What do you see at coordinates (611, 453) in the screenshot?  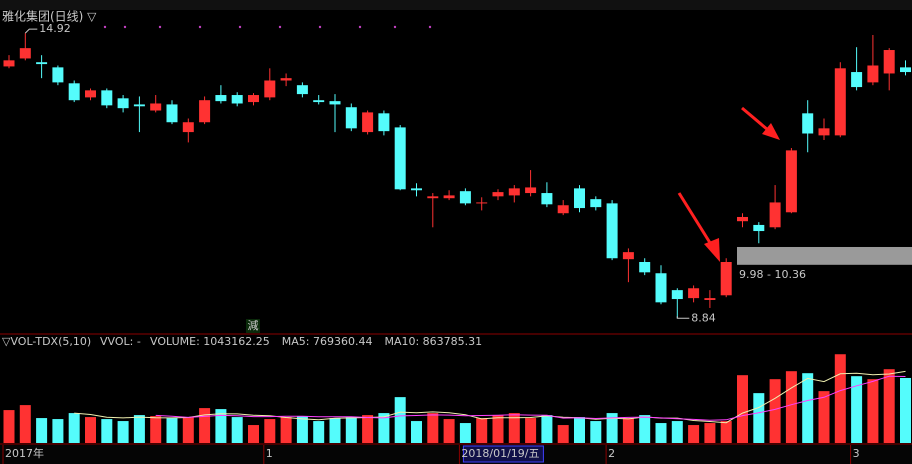 I see `time-label: 2` at bounding box center [611, 453].